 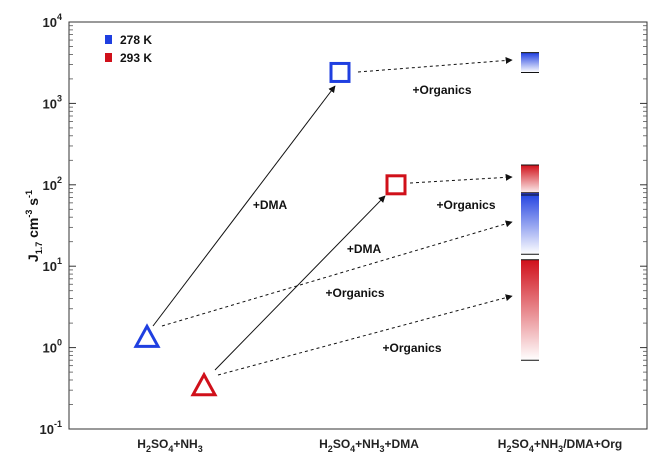 What do you see at coordinates (52, 184) in the screenshot?
I see `y-tick-label: 10²` at bounding box center [52, 184].